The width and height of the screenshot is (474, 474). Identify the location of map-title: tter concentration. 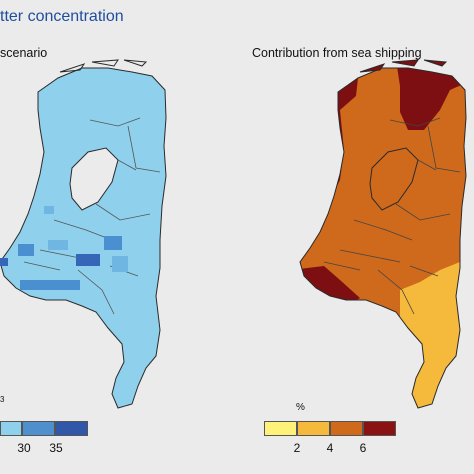
(62, 16).